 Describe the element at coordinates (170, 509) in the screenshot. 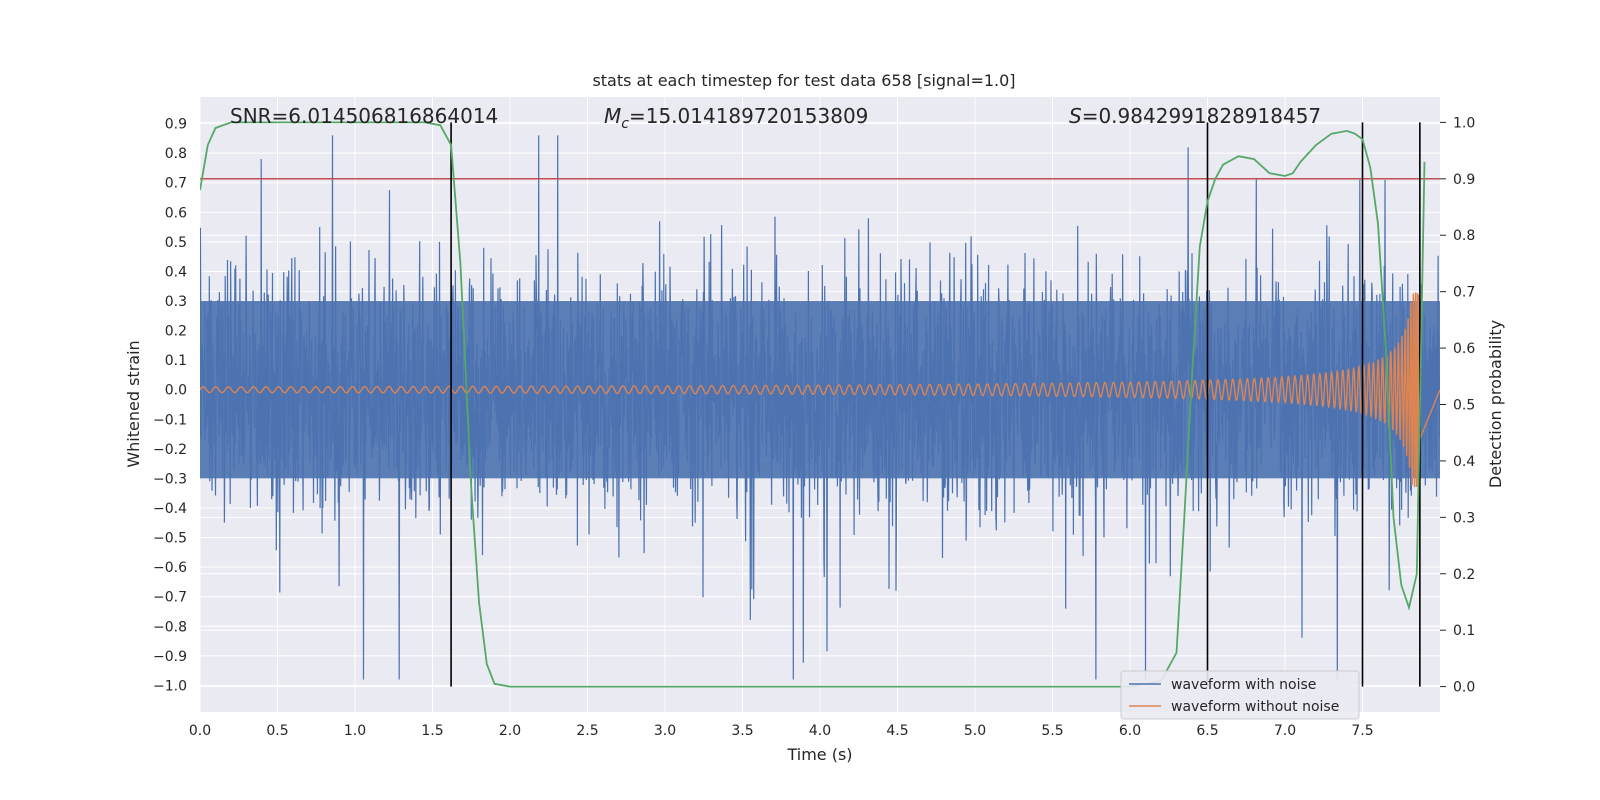

I see `y-tick-label: −0.4` at that location.